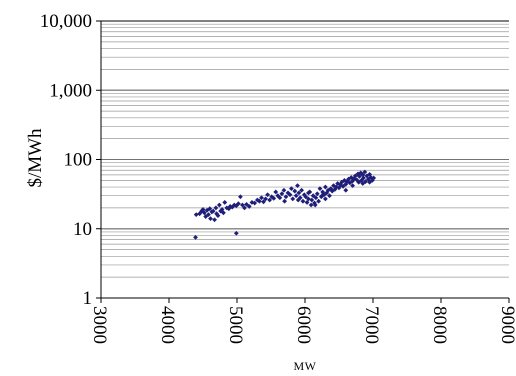  Describe the element at coordinates (371, 325) in the screenshot. I see `x-tick-label: 7000` at that location.